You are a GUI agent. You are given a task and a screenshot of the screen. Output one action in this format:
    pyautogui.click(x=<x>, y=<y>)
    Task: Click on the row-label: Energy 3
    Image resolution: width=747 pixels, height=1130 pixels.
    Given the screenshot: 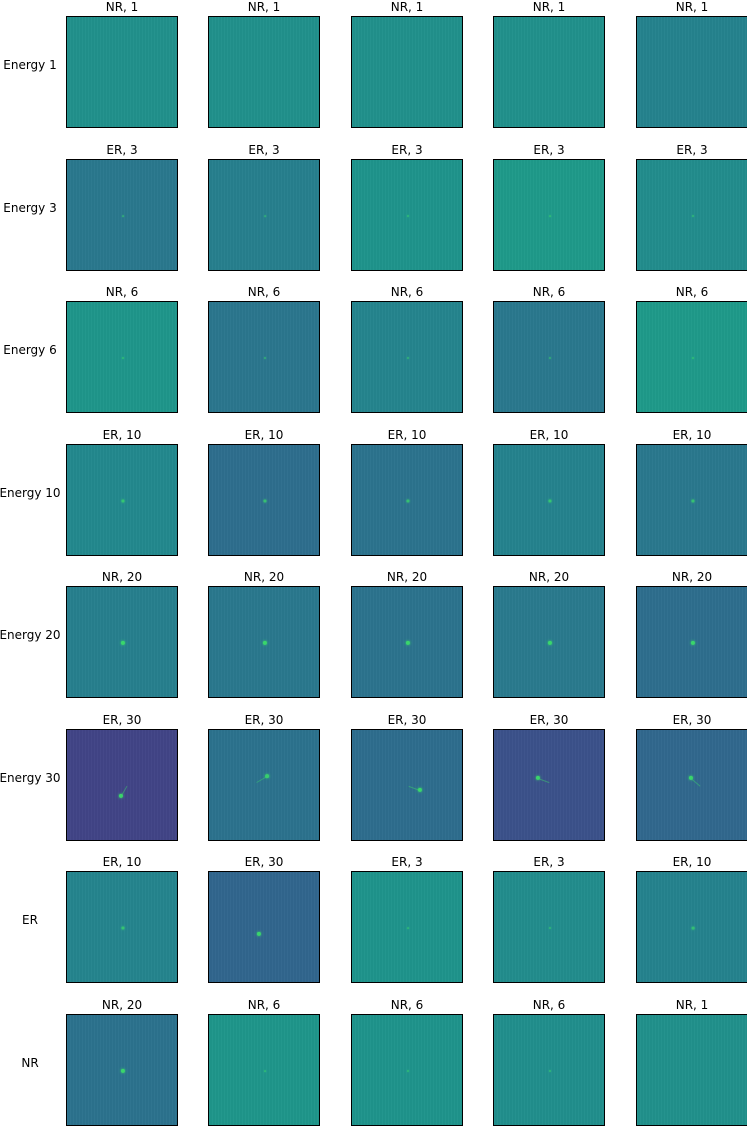 What is the action you would take?
    pyautogui.click(x=30, y=208)
    